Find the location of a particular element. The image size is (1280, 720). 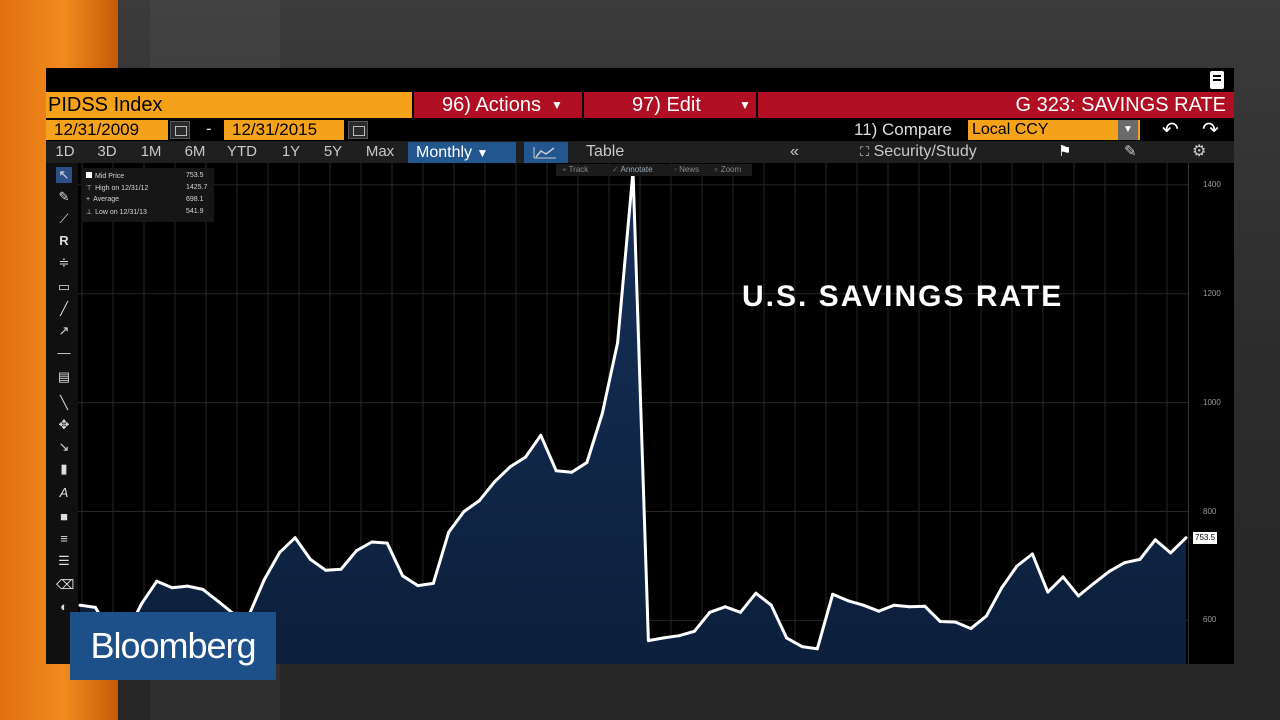

legend-label: High on 12/31/12 is located at coordinates (122, 188).